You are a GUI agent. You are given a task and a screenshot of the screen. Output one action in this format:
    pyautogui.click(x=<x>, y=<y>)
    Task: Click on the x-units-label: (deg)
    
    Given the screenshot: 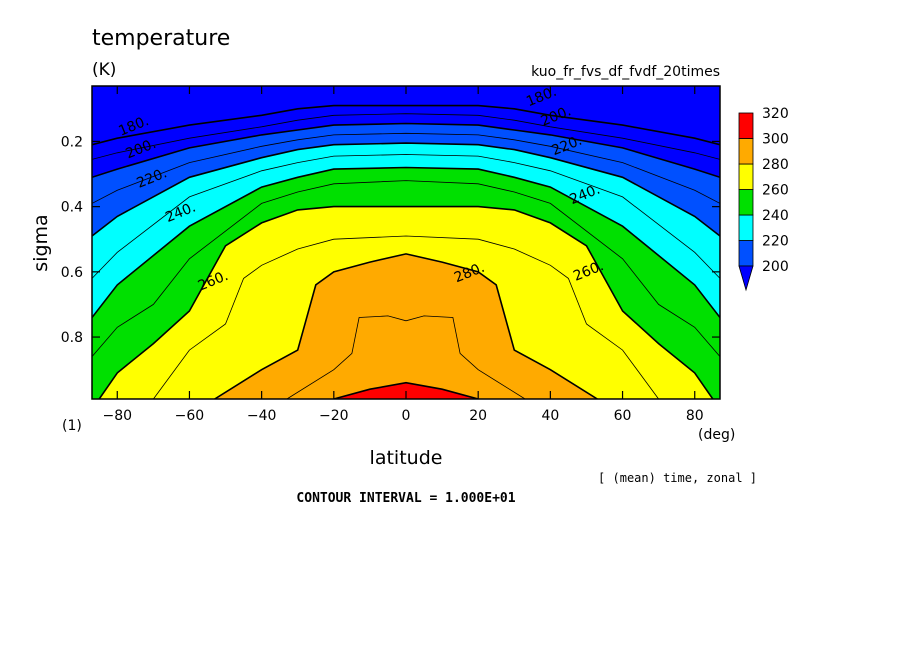 What is the action you would take?
    pyautogui.click(x=716, y=435)
    